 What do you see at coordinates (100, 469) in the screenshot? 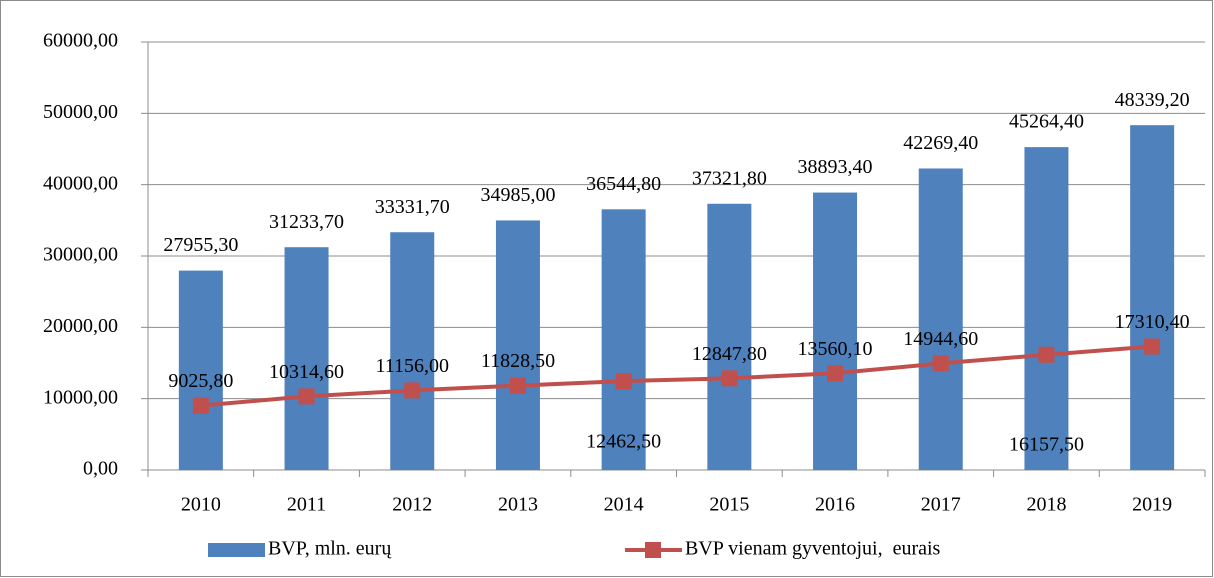
I see `y-tick-label: 0,00` at bounding box center [100, 469].